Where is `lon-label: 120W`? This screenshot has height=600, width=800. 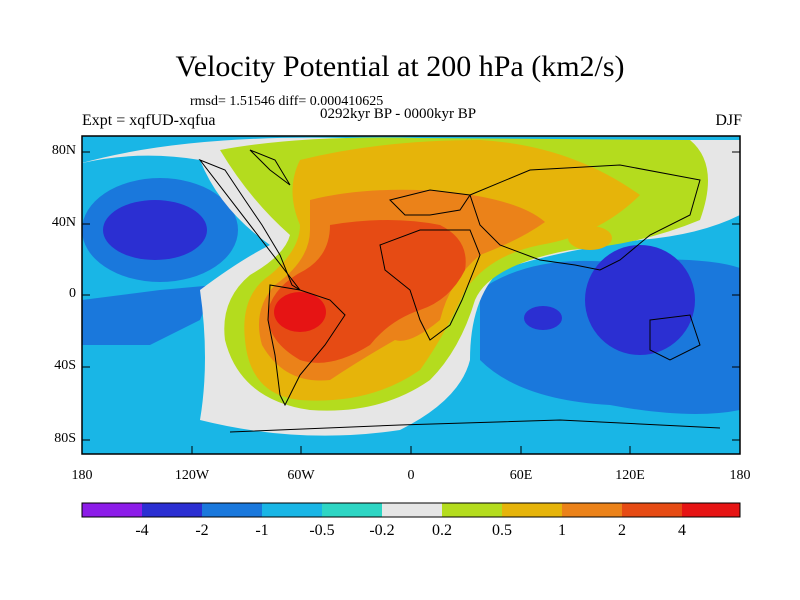
lon-label: 120W is located at coordinates (192, 475).